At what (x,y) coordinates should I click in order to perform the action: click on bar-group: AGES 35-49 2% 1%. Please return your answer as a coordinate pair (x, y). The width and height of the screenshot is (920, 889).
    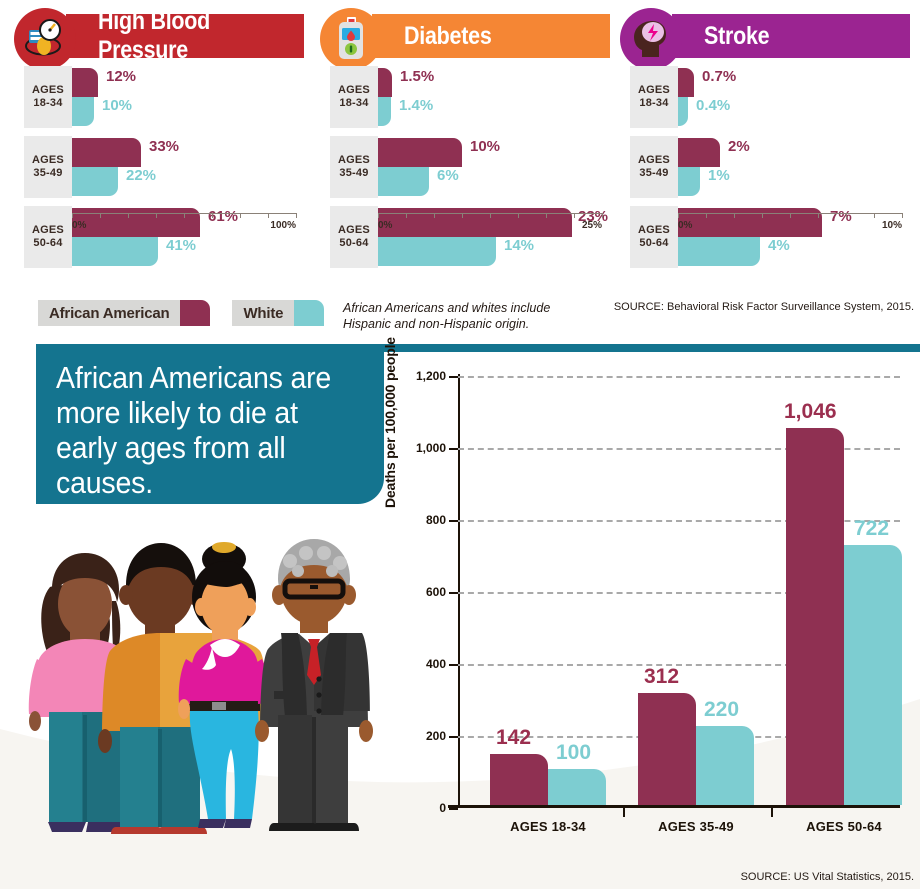
    Looking at the image, I should click on (765, 167).